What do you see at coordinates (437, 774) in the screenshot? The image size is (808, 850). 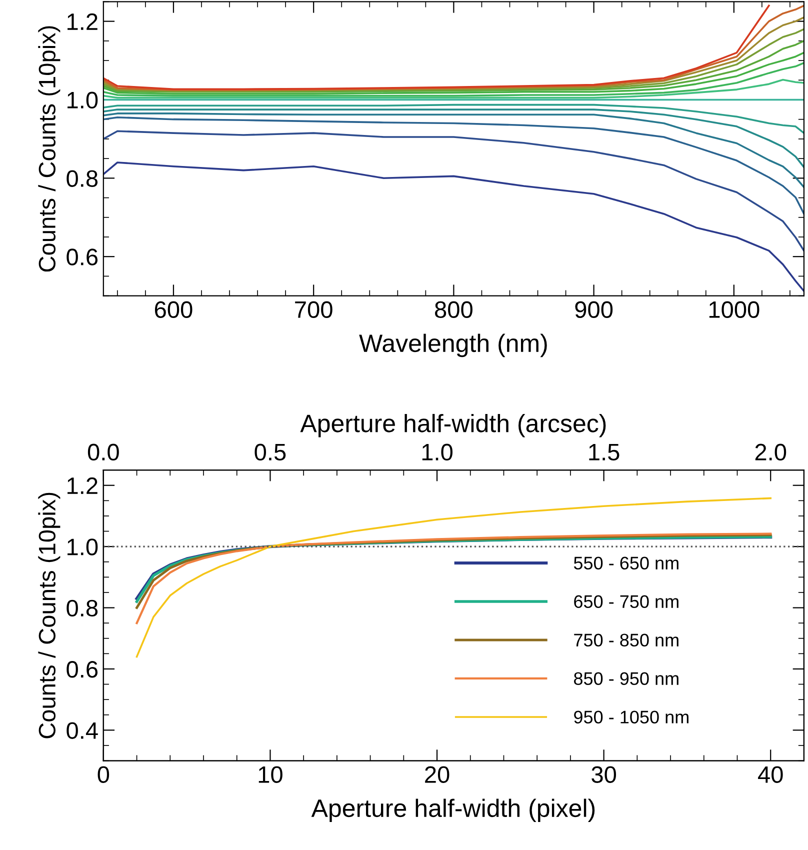 I see `x-tick-label: 20` at bounding box center [437, 774].